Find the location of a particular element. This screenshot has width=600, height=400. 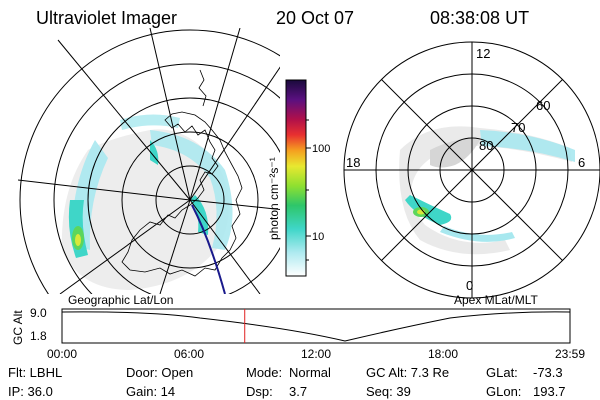

right-panel-label: Apex MLat/MLT is located at coordinates (496, 300).